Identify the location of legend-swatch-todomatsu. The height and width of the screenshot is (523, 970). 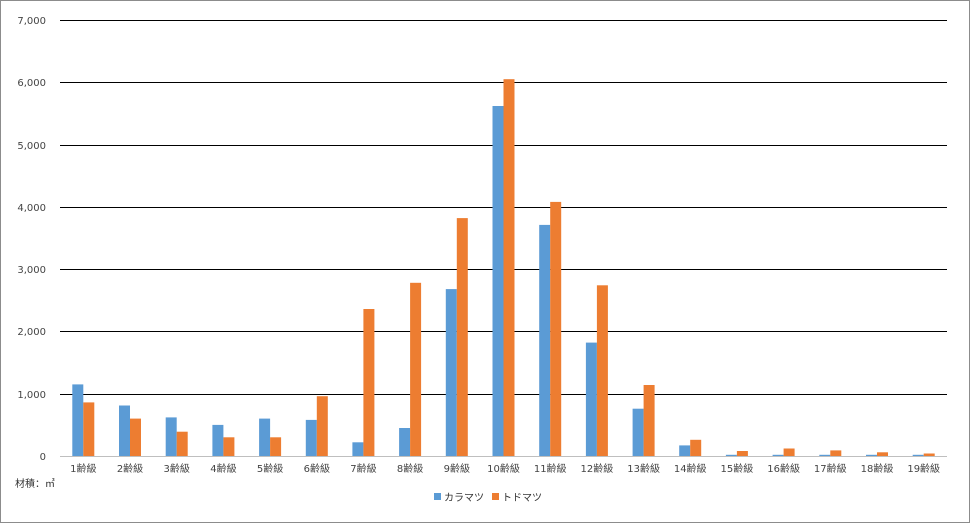
(495, 496).